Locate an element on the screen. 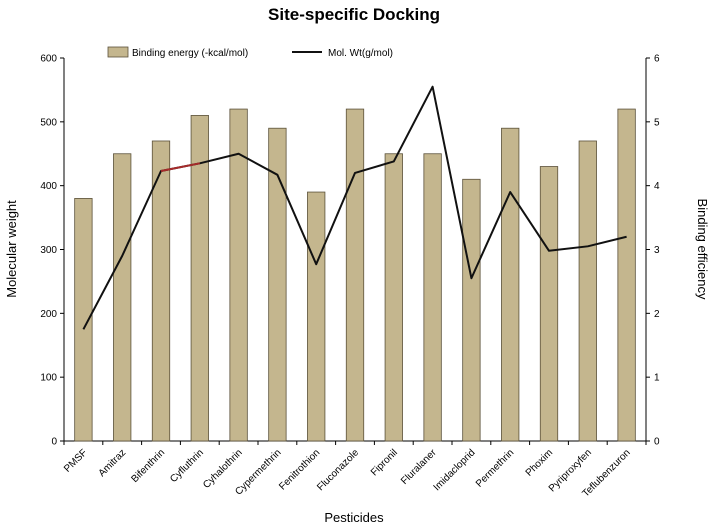 The height and width of the screenshot is (528, 708). x-tick-label: Amitraz is located at coordinates (113, 463).